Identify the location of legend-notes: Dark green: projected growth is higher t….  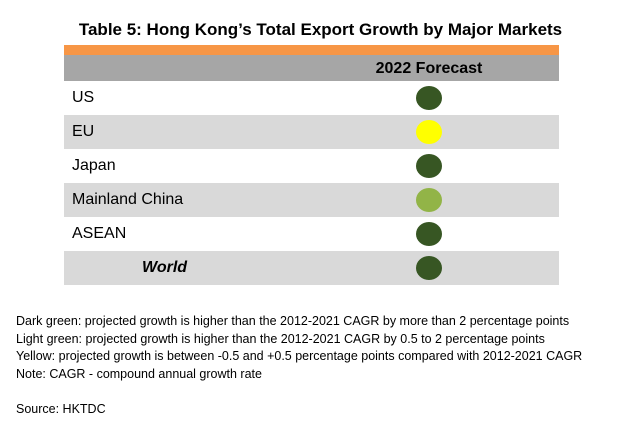
(299, 348).